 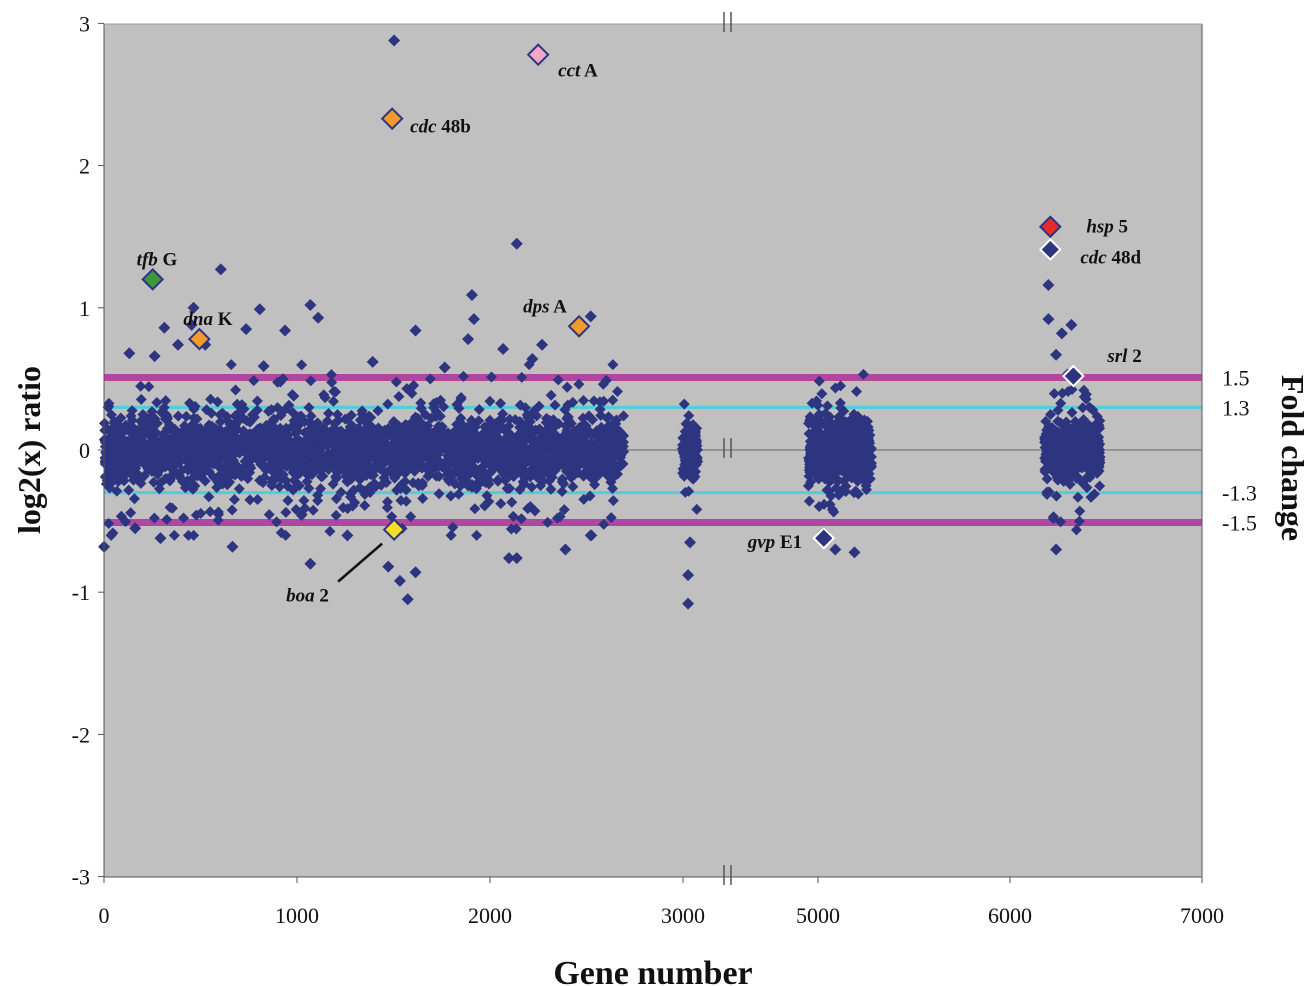 I want to click on fold-change-tick-label: -1.5, so click(x=1239, y=523).